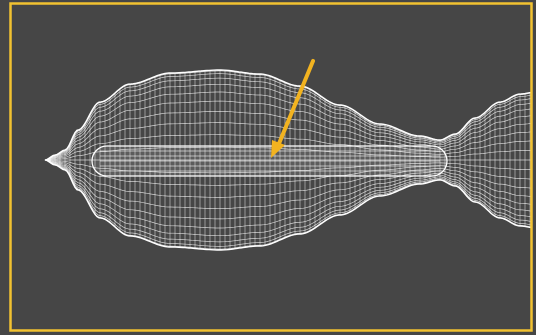 Image resolution: width=536 pixels, height=335 pixels. I want to click on arrow-head, so click(278, 149).